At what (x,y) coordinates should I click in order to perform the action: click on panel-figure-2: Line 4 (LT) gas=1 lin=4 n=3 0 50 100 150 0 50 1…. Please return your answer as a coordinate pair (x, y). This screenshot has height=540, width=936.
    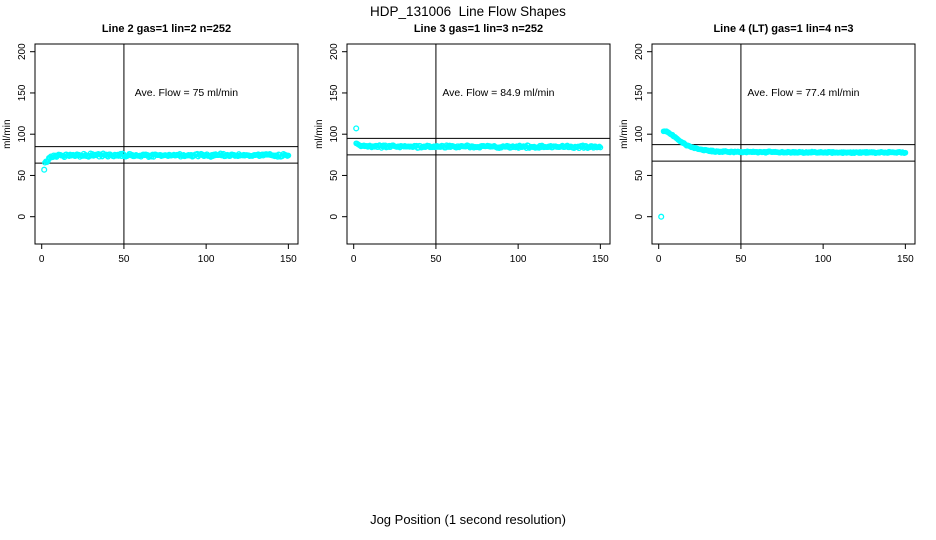
    Looking at the image, I should click on (767, 144).